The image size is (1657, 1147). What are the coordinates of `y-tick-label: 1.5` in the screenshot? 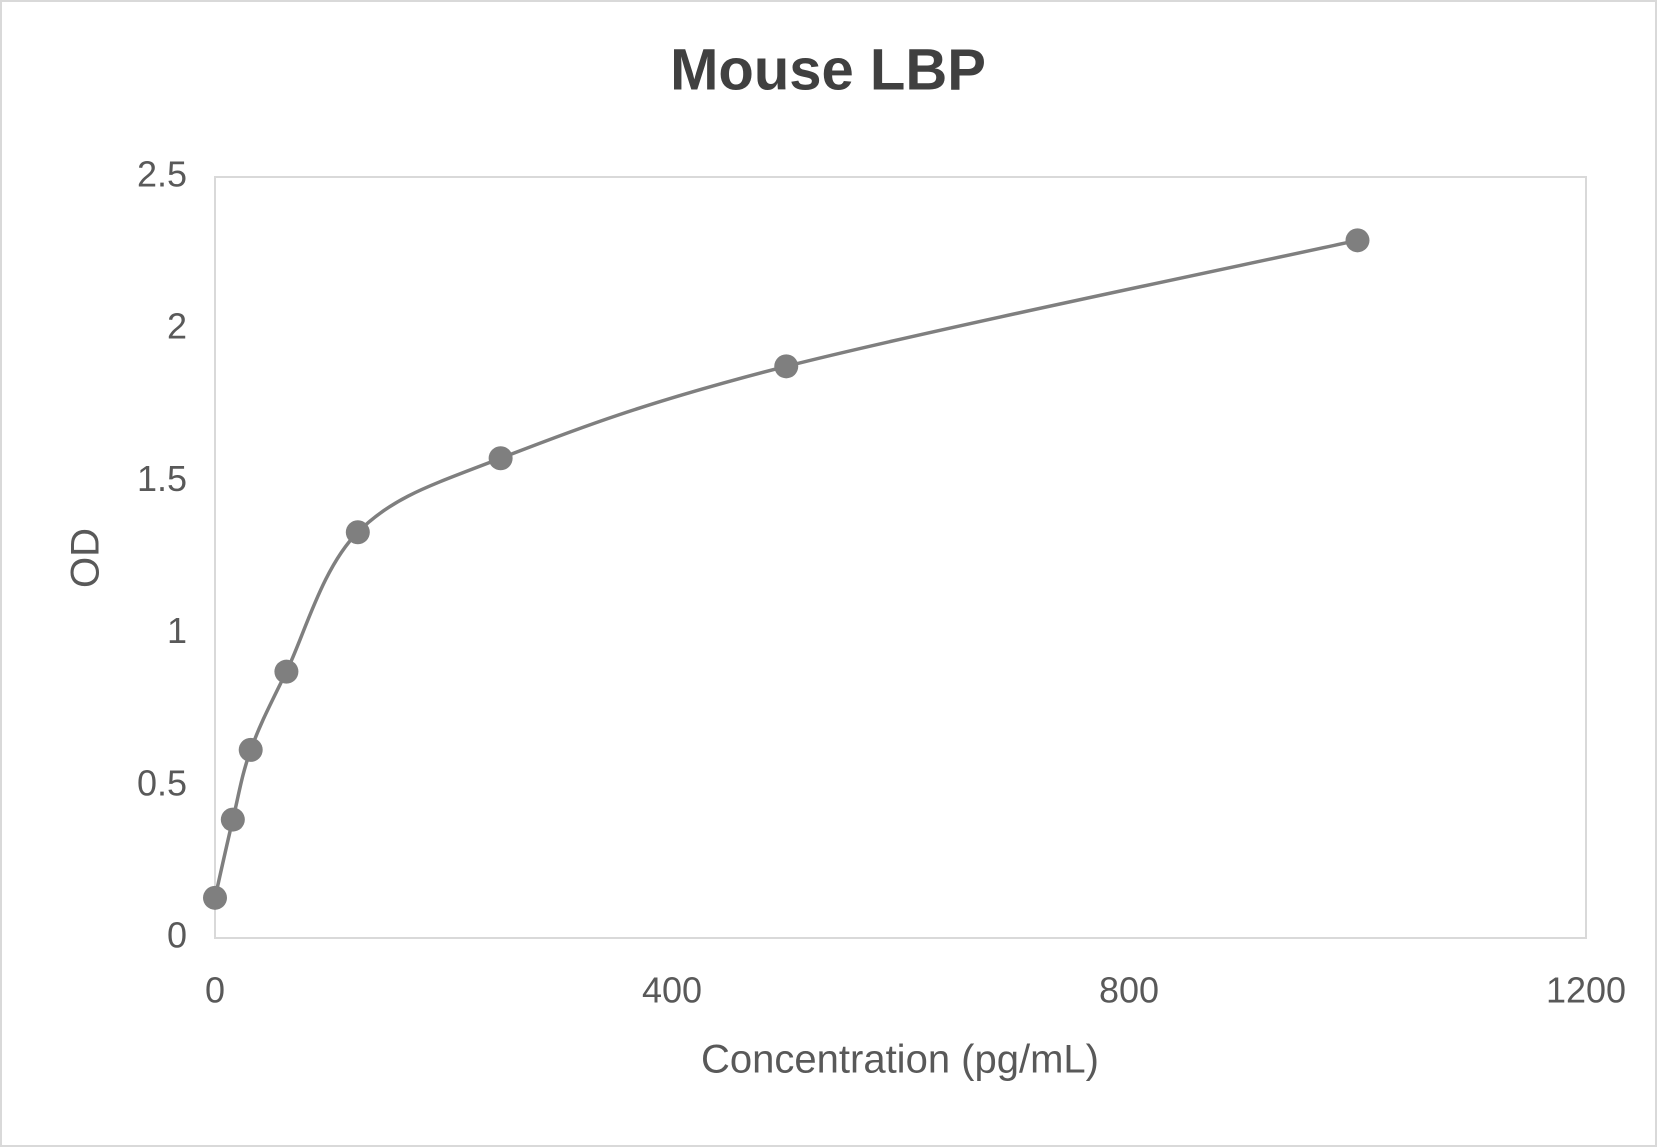 It's located at (162, 478).